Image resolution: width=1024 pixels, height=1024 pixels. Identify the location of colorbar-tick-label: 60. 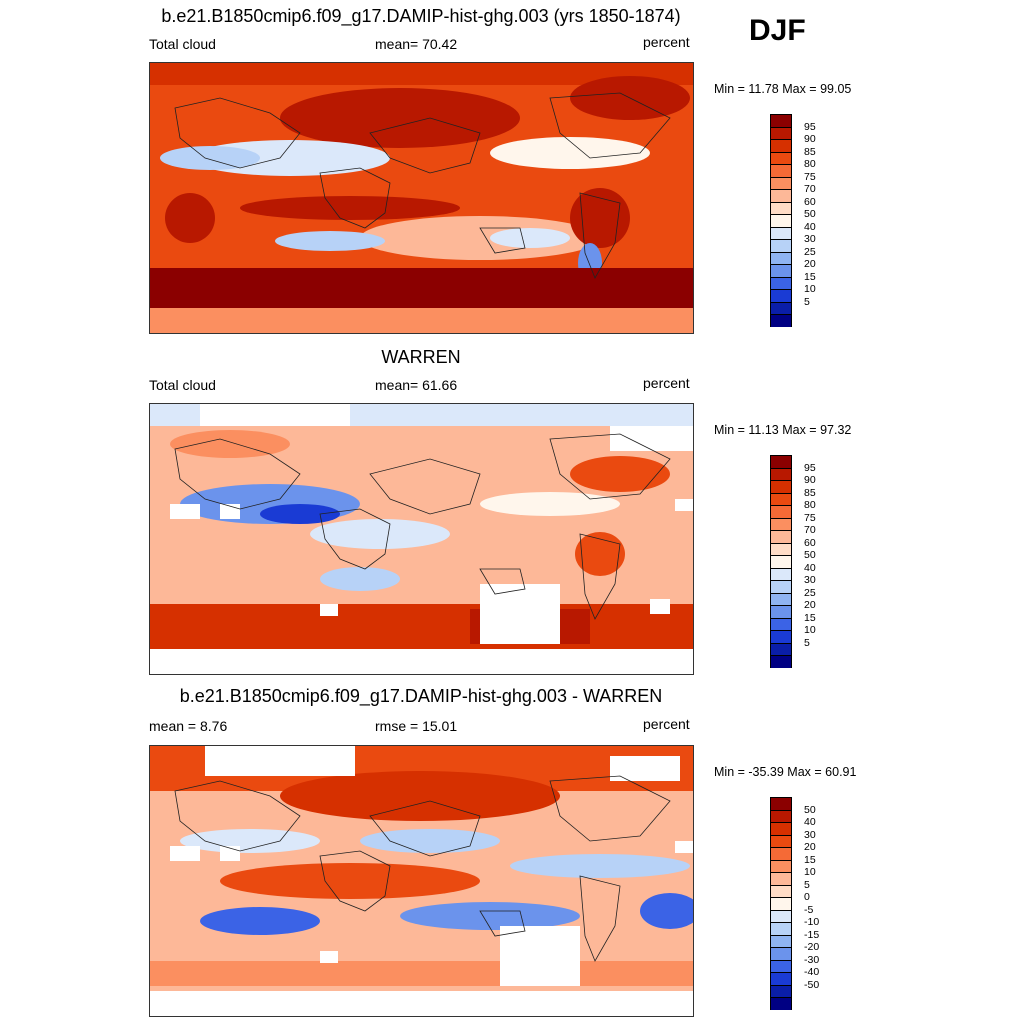
(810, 201).